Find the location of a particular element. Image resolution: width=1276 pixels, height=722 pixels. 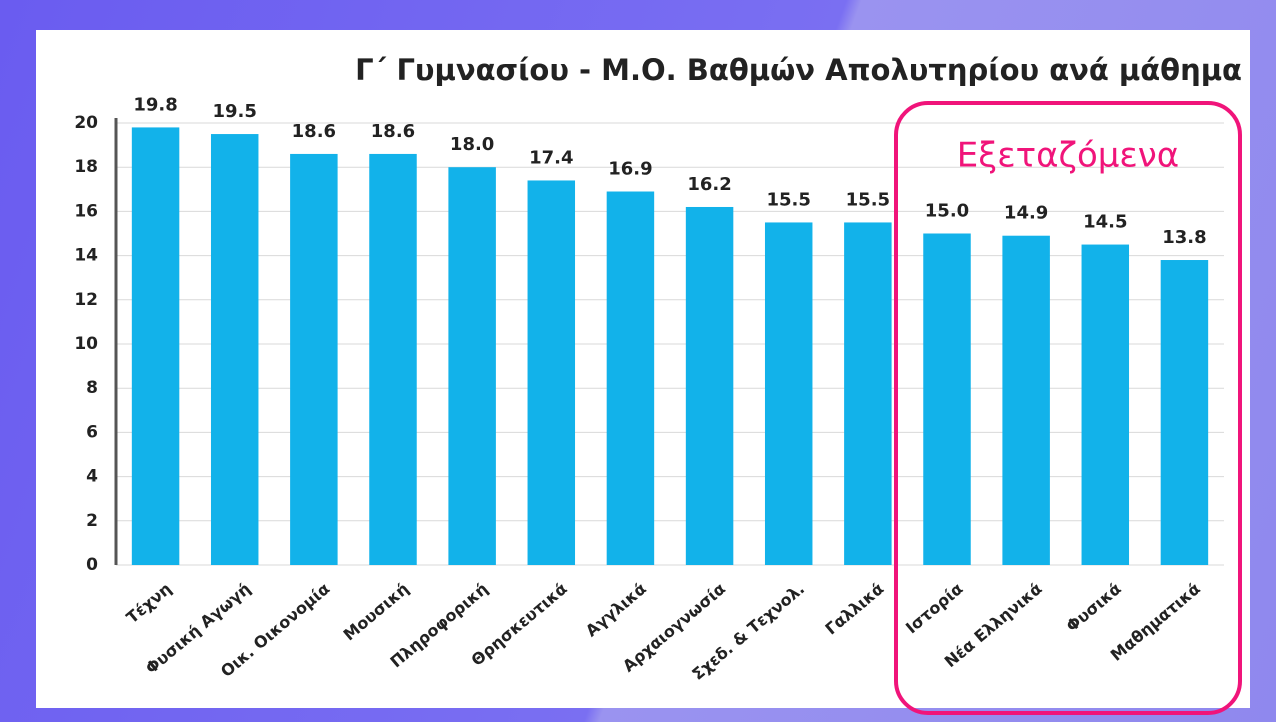

value-label: 18.0 is located at coordinates (472, 144).